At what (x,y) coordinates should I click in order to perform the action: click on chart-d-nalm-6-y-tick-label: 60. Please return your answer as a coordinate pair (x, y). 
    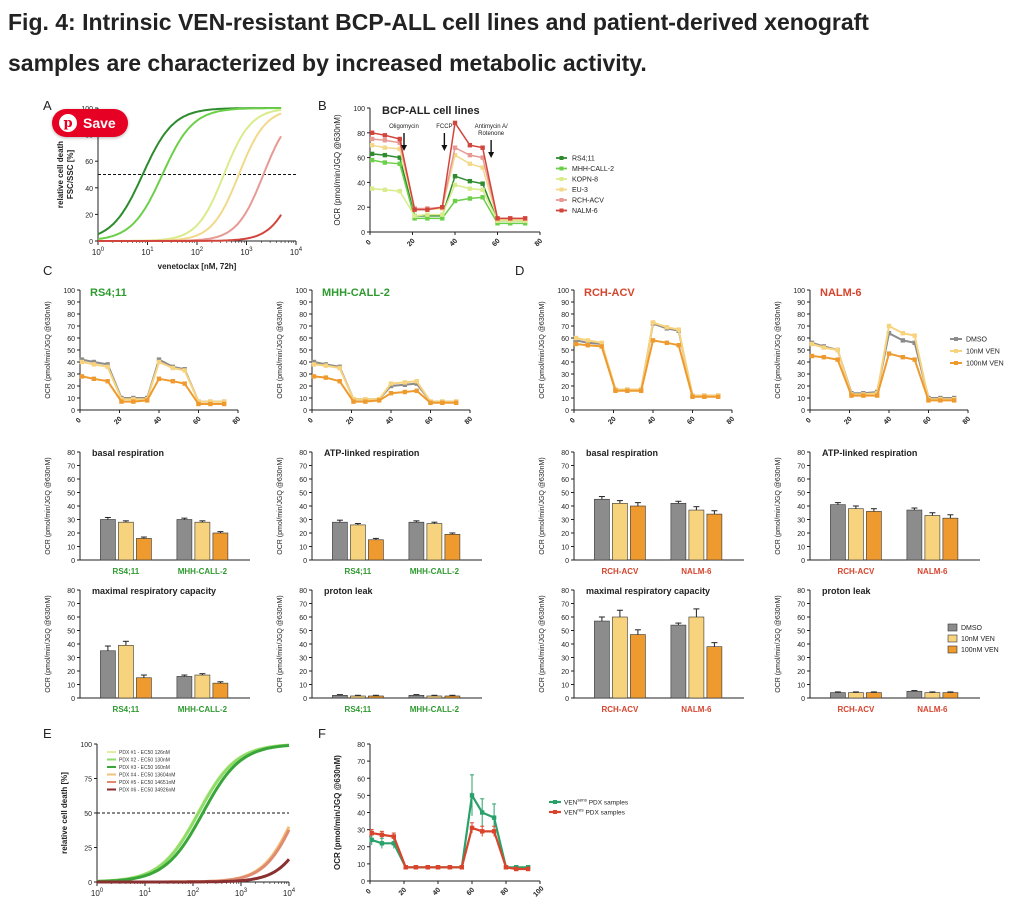
    Looking at the image, I should click on (801, 339).